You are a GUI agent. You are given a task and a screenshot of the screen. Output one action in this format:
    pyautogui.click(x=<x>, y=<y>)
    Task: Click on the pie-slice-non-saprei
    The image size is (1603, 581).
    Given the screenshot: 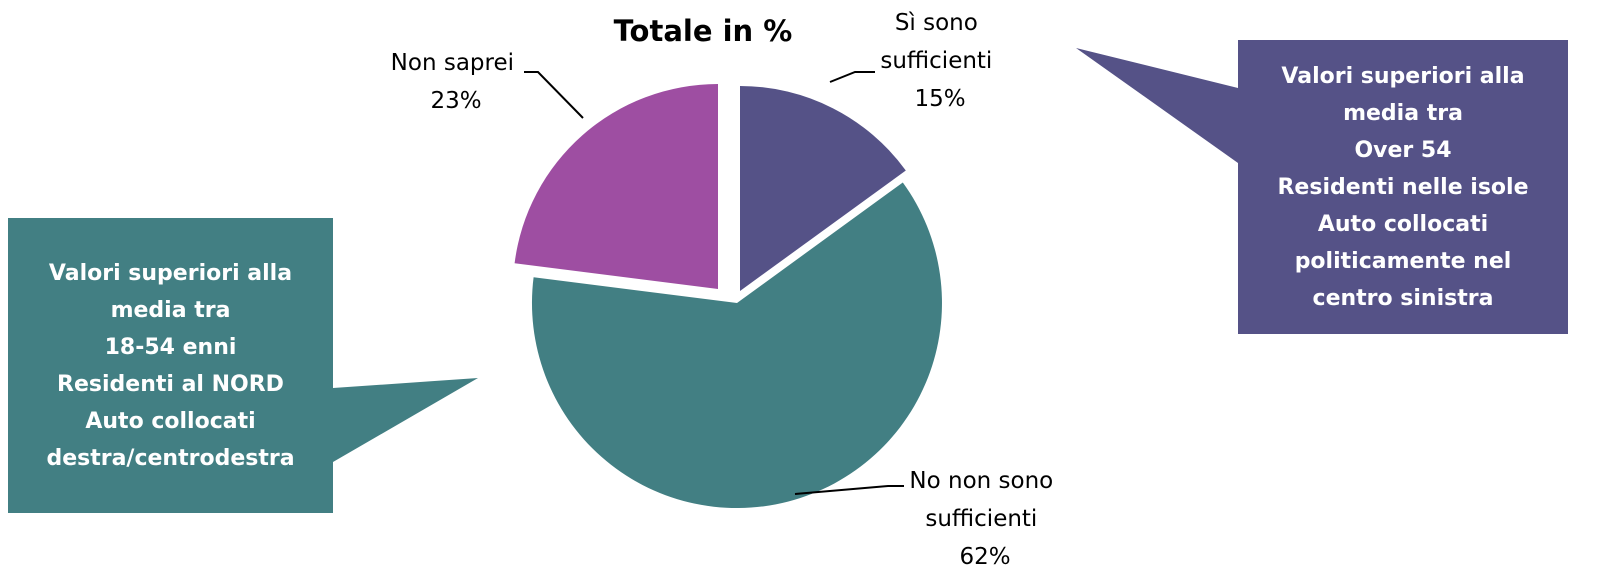 What is the action you would take?
    pyautogui.click(x=616, y=186)
    